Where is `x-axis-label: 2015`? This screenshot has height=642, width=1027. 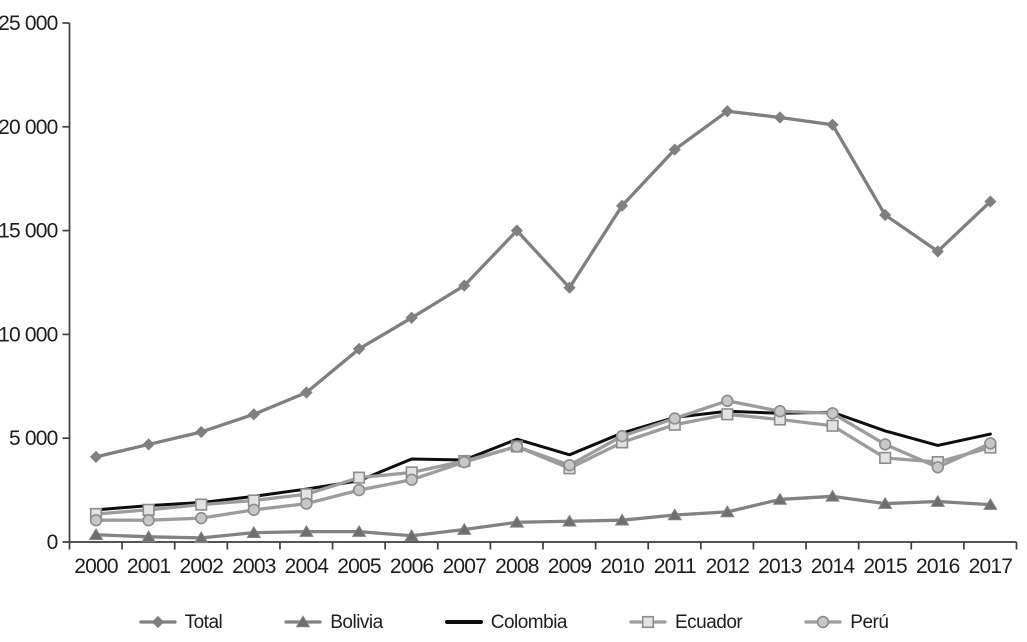
x-axis-label: 2015 is located at coordinates (885, 566).